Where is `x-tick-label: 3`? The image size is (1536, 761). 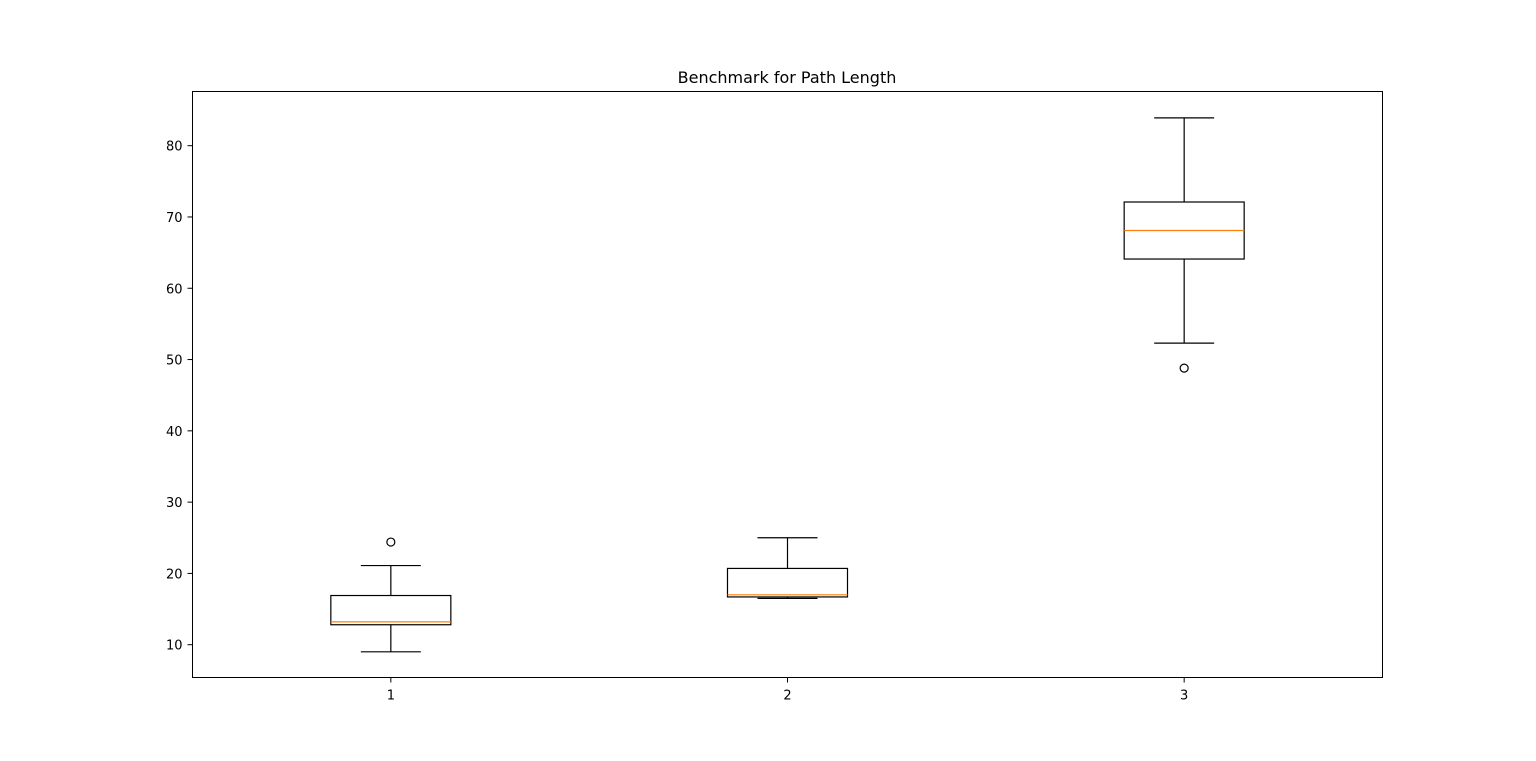 x-tick-label: 3 is located at coordinates (1184, 696).